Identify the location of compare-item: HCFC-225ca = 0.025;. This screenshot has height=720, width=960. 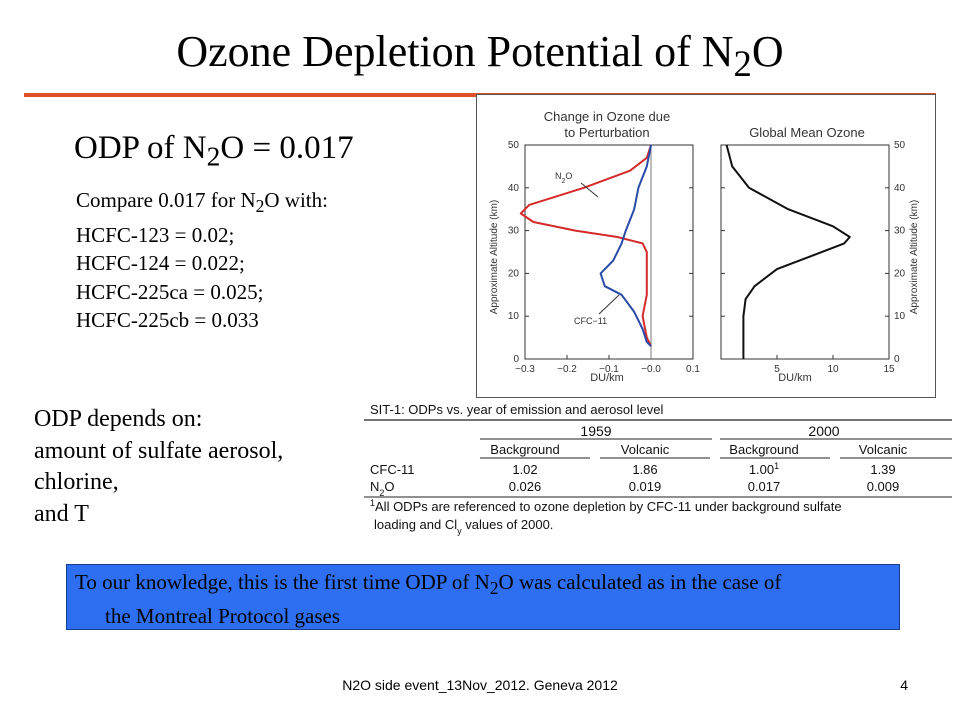
(170, 291).